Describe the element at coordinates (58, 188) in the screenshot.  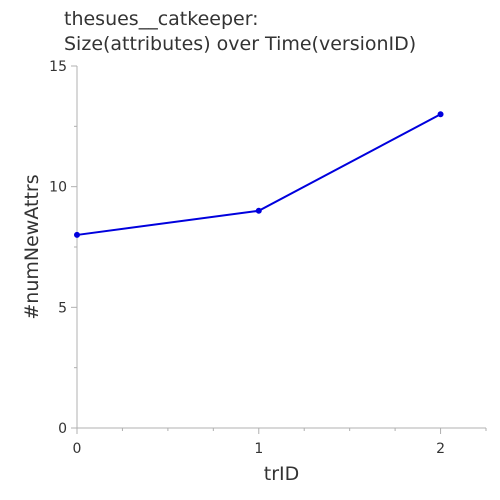
I see `y-tick-label: 10` at that location.